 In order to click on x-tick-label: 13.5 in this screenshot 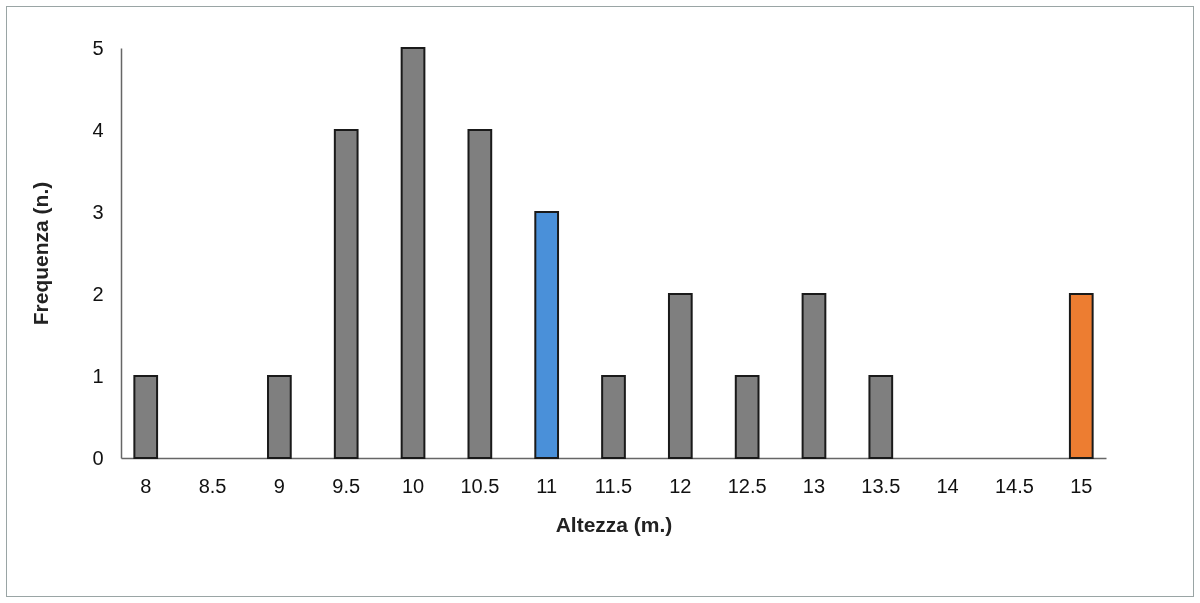, I will do `click(881, 485)`.